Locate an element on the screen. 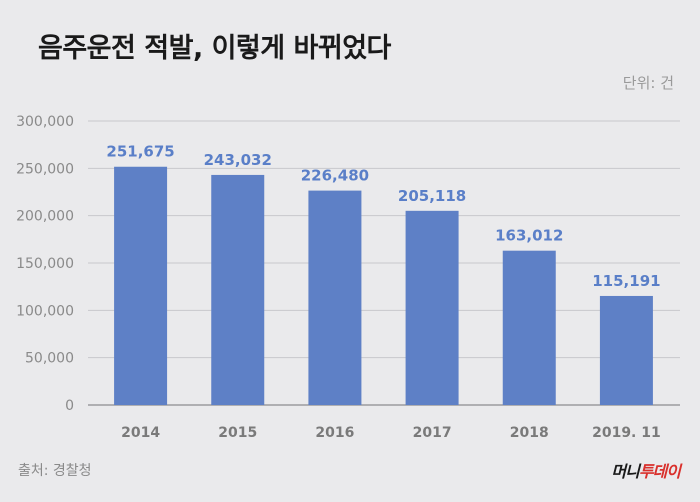 The image size is (700, 502). logo-accent-text: 투데이 is located at coordinates (659, 471).